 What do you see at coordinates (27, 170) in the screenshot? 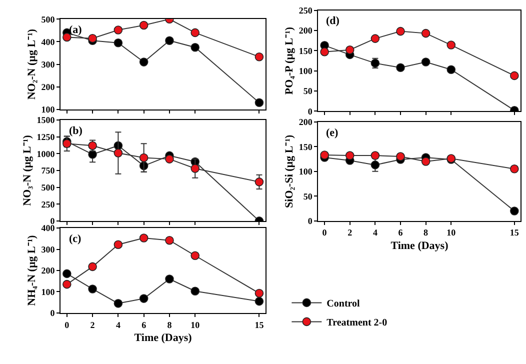
I see `y-axis-title: NO₃-N (µg L⁻¹)` at bounding box center [27, 170].